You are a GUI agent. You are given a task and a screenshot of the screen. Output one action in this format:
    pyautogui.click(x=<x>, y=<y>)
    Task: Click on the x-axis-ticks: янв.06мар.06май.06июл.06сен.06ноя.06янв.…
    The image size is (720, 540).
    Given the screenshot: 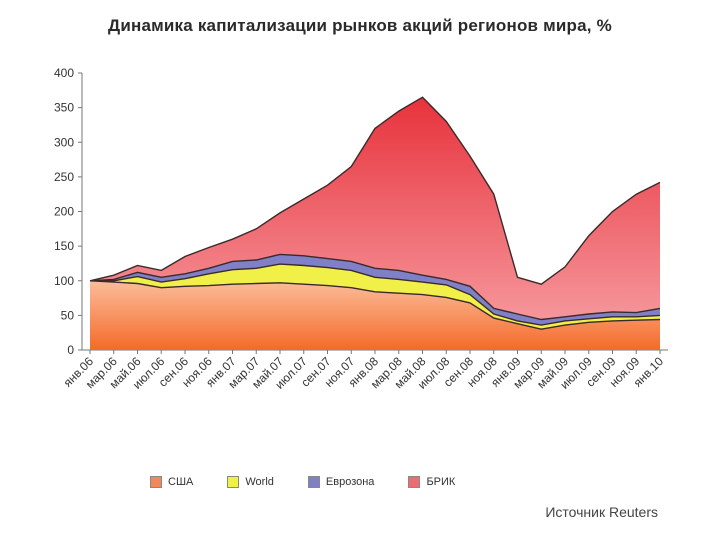 What is the action you would take?
    pyautogui.click(x=363, y=371)
    